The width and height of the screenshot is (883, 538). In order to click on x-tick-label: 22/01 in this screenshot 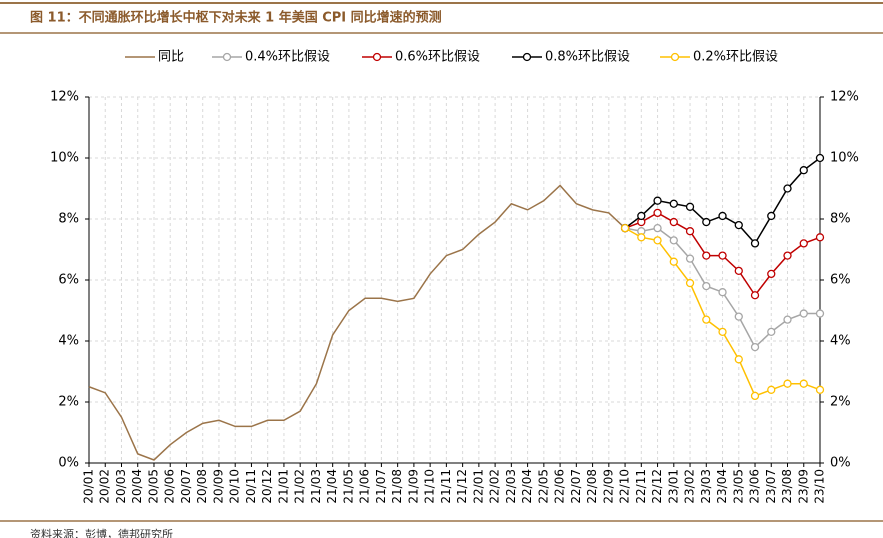, I will do `click(478, 486)`.